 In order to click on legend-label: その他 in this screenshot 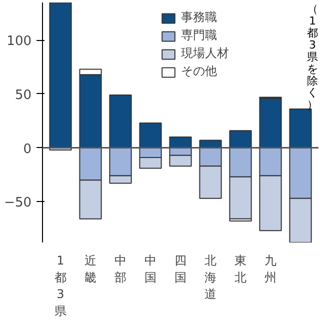, I will do `click(199, 71)`.